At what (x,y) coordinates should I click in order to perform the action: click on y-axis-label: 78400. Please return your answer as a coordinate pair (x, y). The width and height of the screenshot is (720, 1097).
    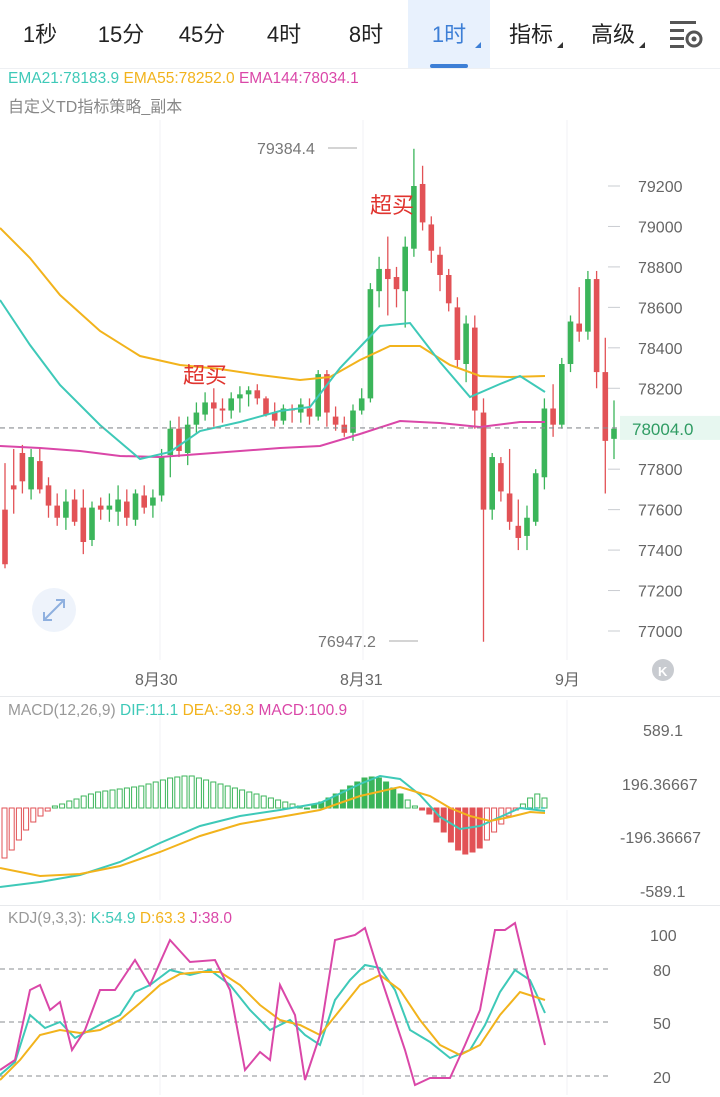
    Looking at the image, I should click on (660, 349).